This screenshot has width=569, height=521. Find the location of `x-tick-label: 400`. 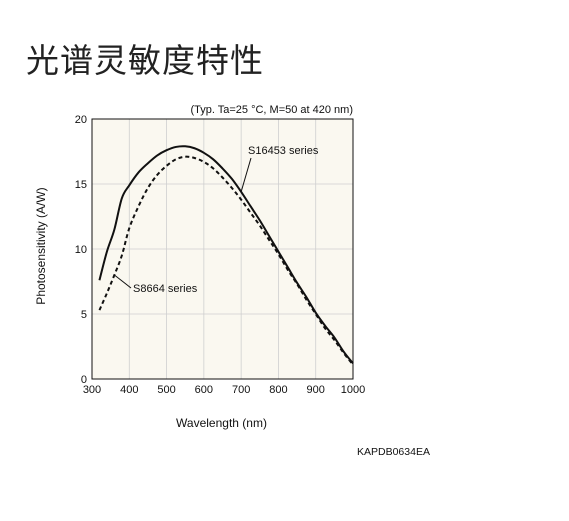

x-tick-label: 400 is located at coordinates (129, 390).